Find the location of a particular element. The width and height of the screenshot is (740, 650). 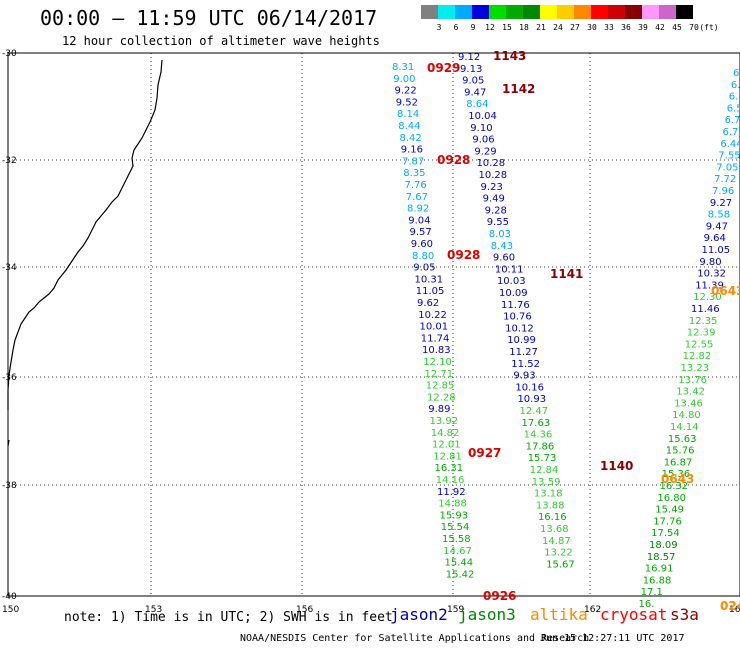

lat-tick-label: -38 is located at coordinates (9, 486).